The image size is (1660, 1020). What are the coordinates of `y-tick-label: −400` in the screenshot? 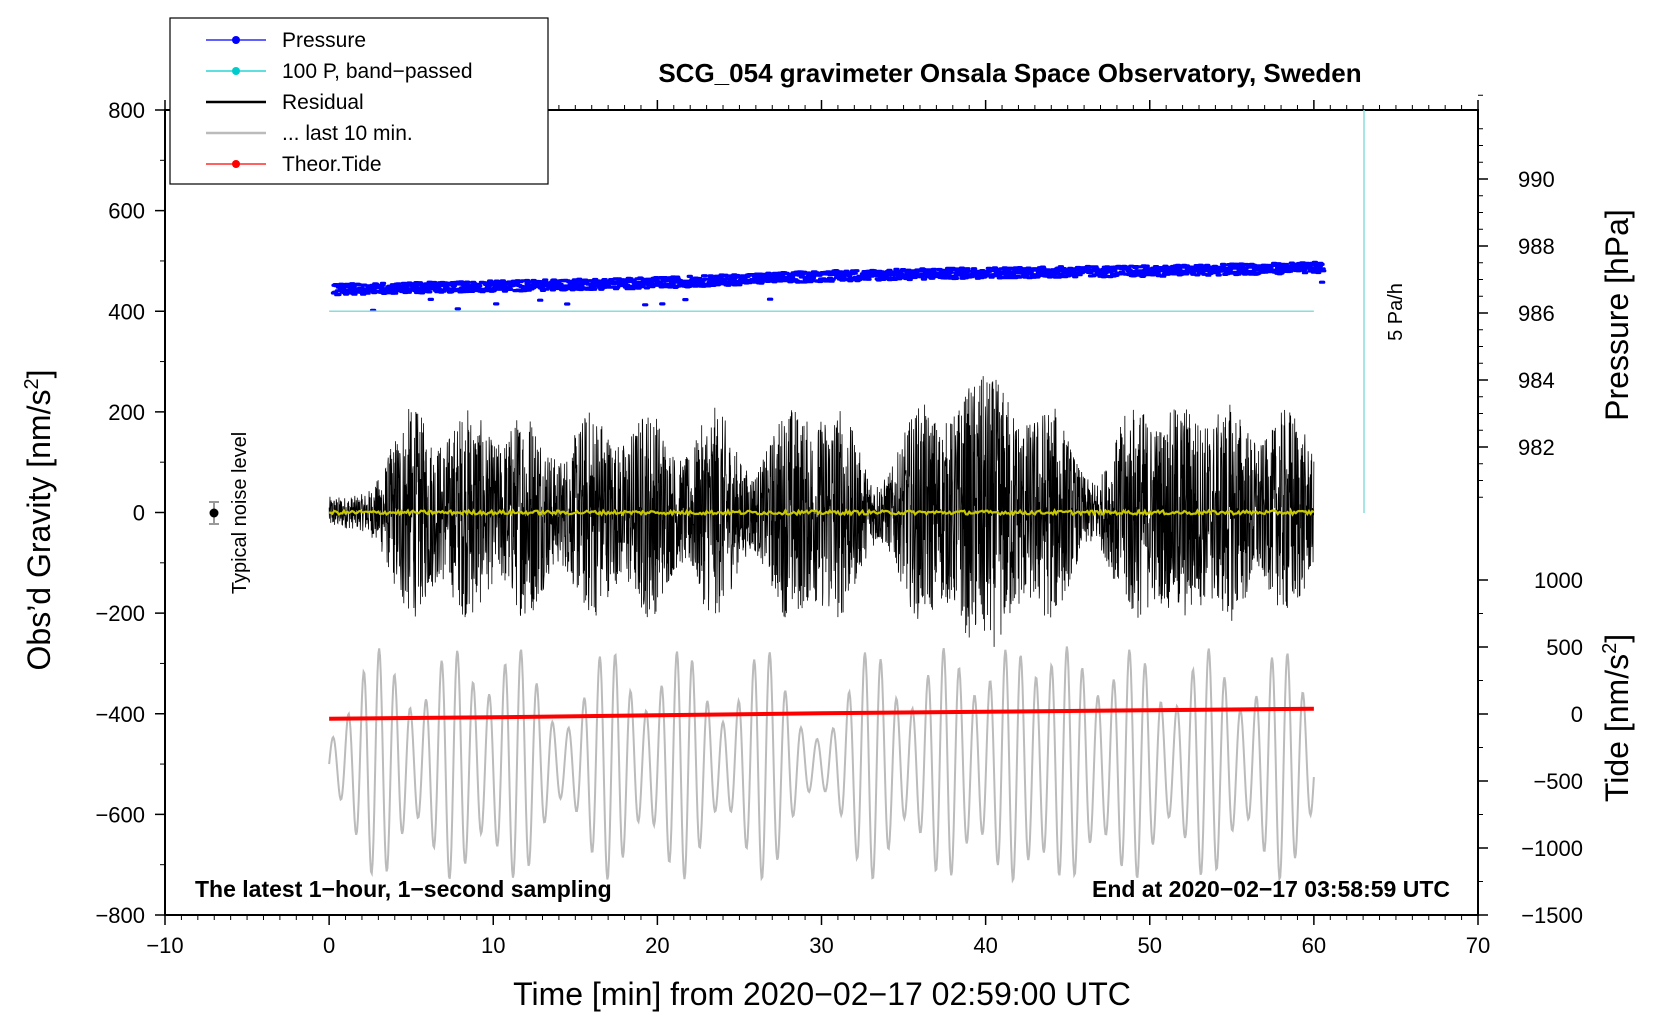 It's located at (120, 714).